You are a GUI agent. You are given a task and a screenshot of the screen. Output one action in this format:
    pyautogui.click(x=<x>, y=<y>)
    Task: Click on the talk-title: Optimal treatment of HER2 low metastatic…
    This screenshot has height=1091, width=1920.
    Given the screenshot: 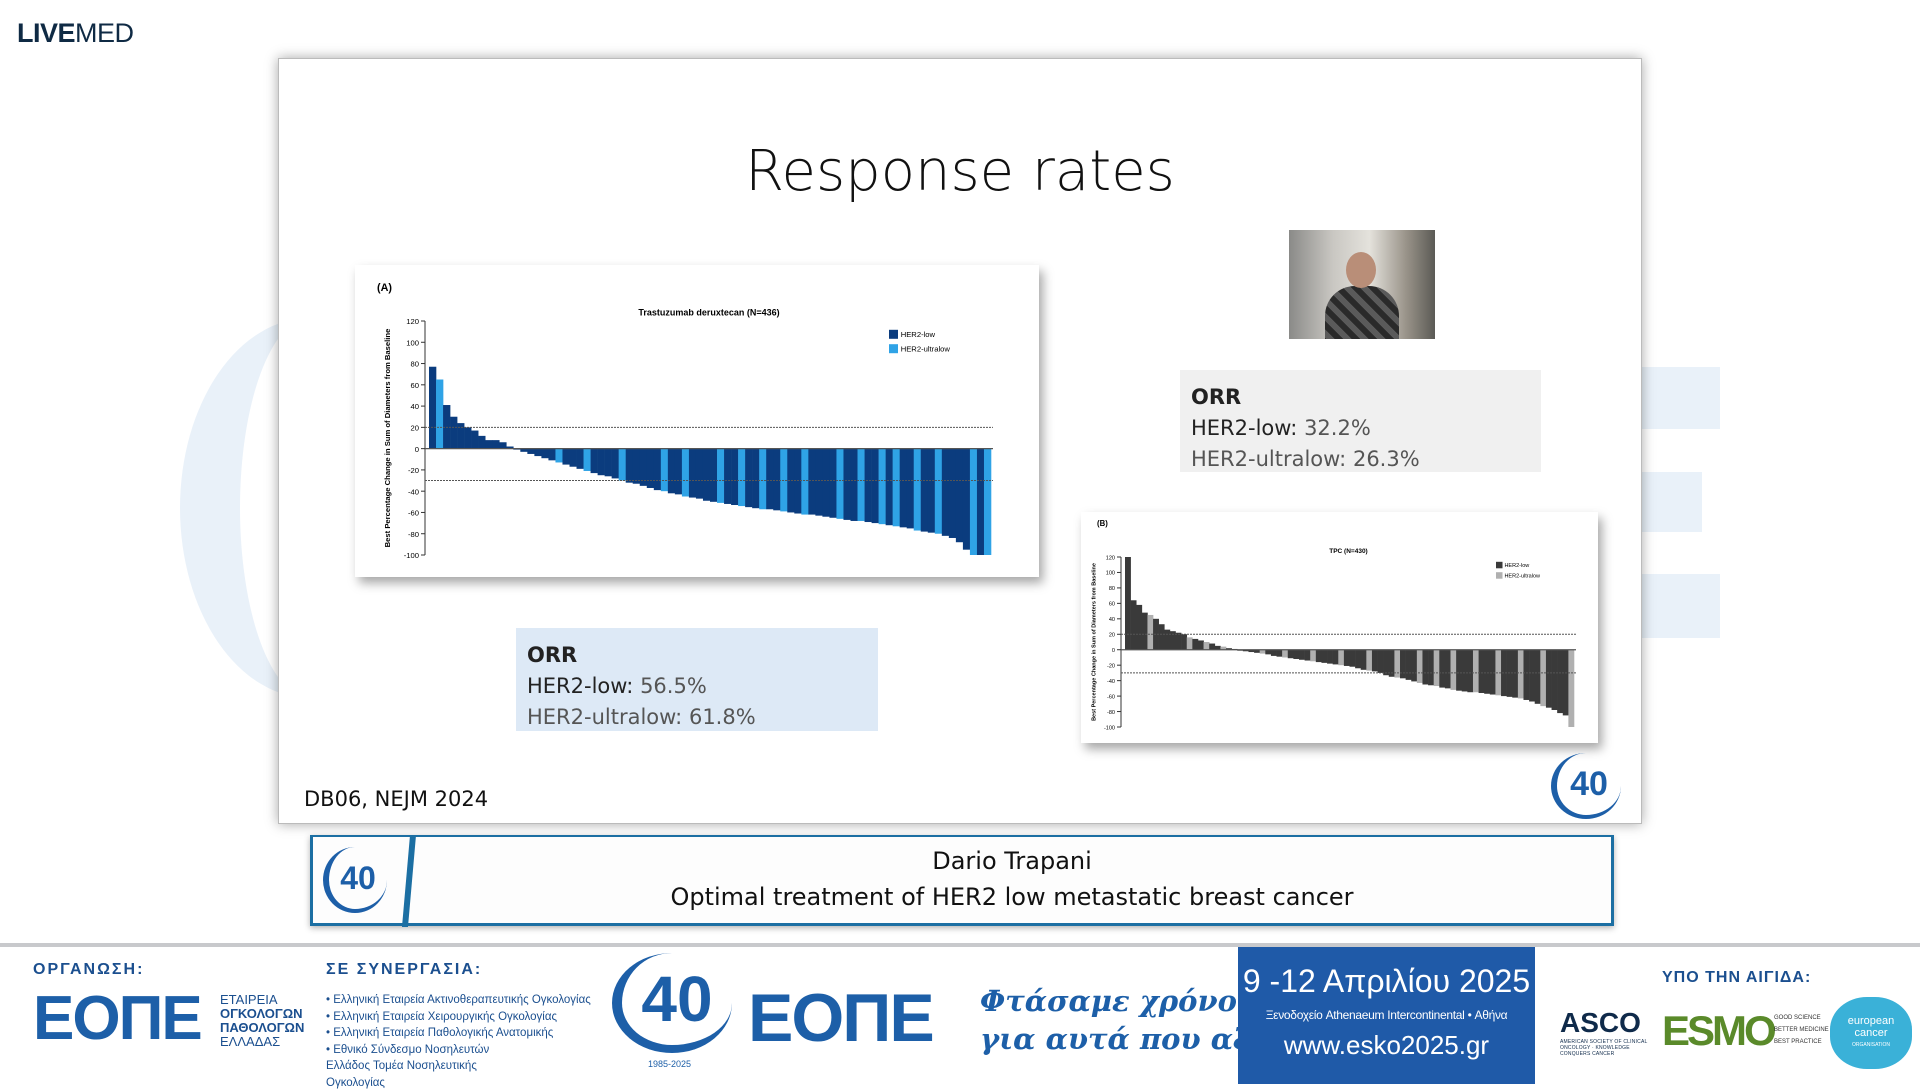 What is the action you would take?
    pyautogui.click(x=1012, y=897)
    